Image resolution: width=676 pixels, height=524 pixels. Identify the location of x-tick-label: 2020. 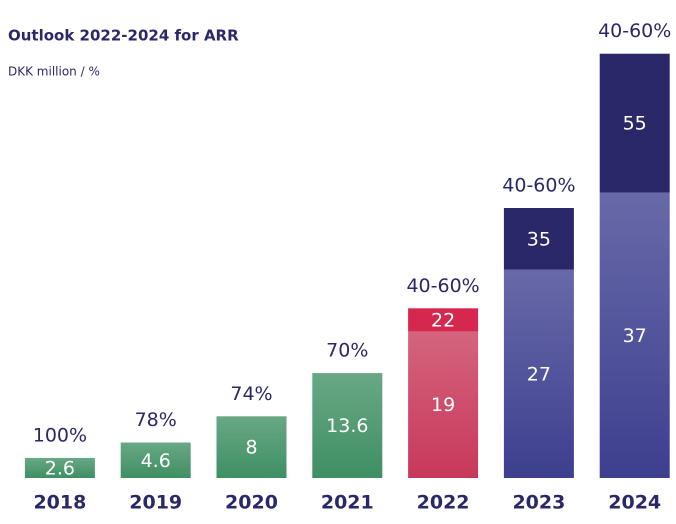
(251, 503).